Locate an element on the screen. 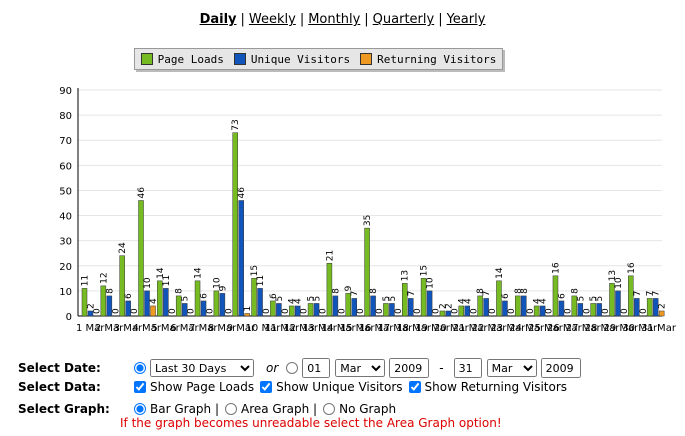 The width and height of the screenshot is (685, 436). x-tick-label: 27 Mar is located at coordinates (584, 328).